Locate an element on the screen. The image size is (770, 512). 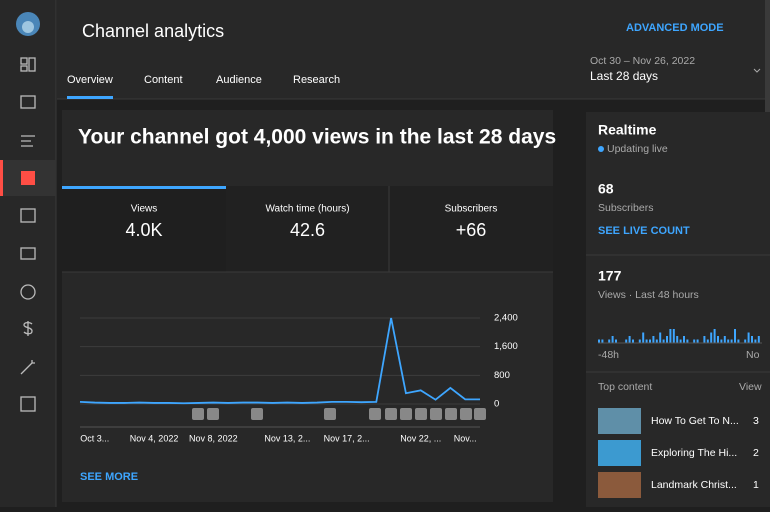
views-line is located at coordinates (279, 361).